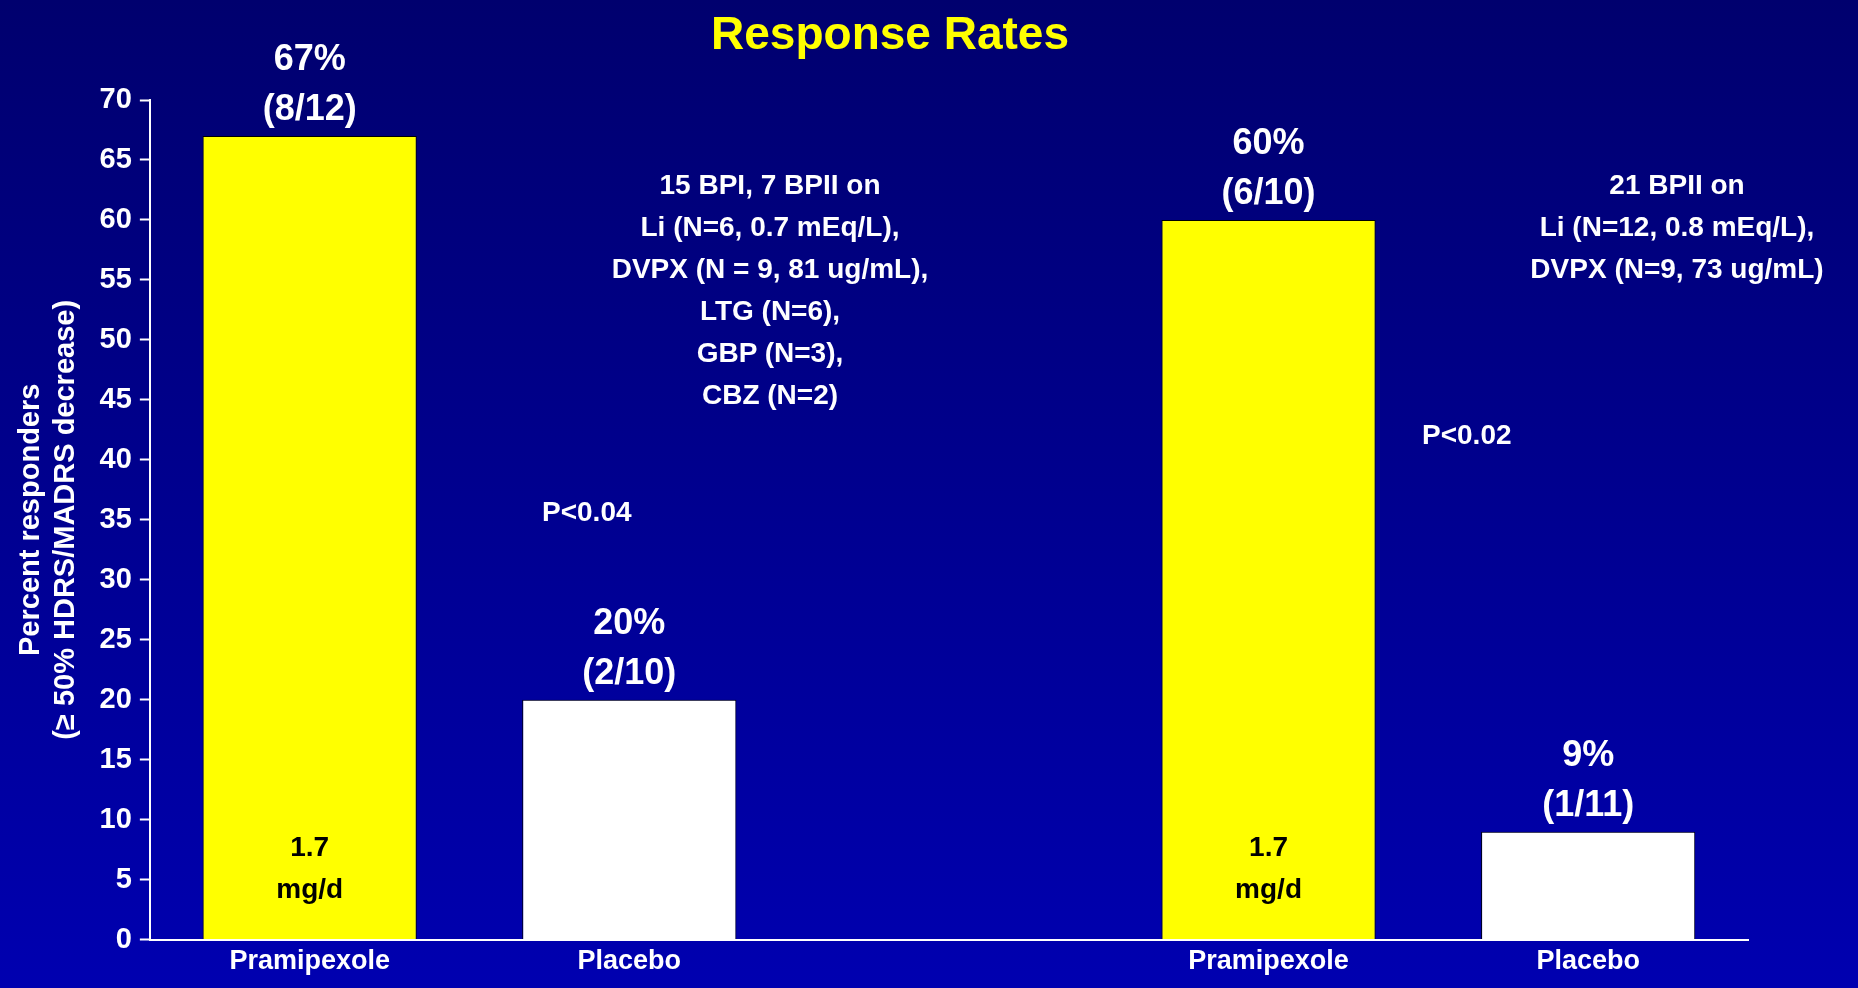 This screenshot has width=1858, height=988. Describe the element at coordinates (115, 757) in the screenshot. I see `y-tick-label: 15` at that location.